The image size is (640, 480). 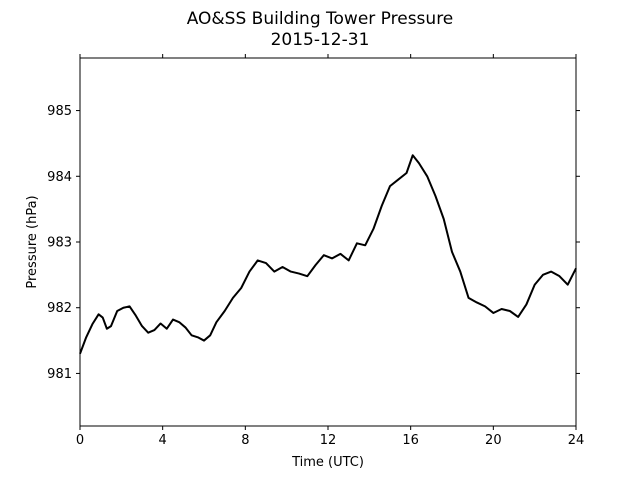 I want to click on y-tick-label-2: 983, so click(x=59, y=243).